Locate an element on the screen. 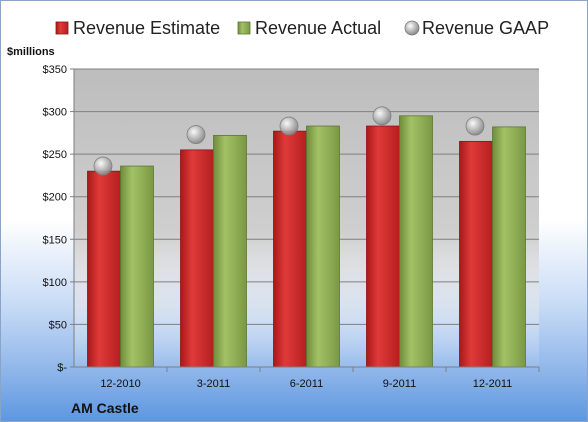 The height and width of the screenshot is (422, 588). markers is located at coordinates (289, 141).